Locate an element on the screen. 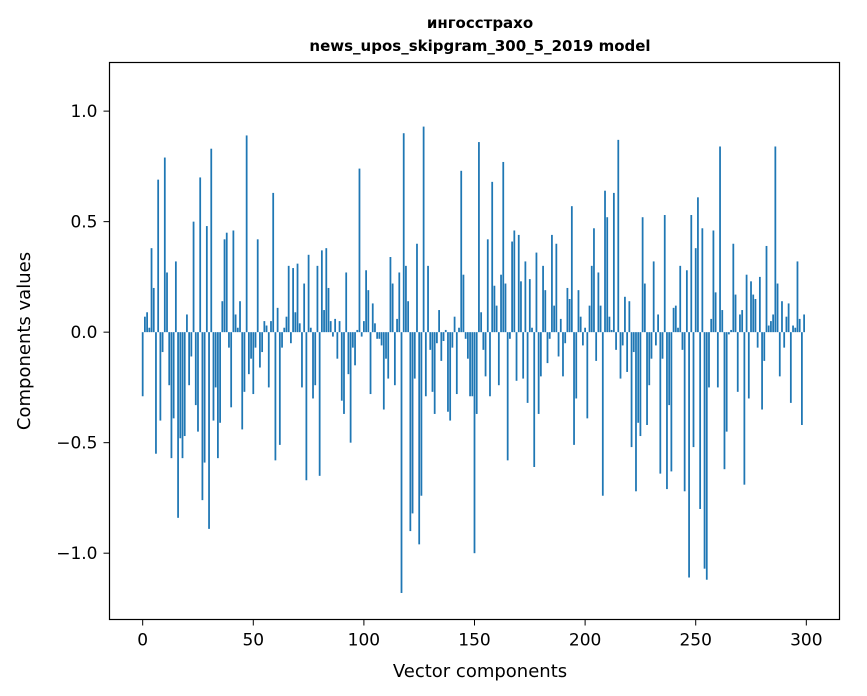 This screenshot has height=696, width=867. chart-title: ингосстрахо is located at coordinates (480, 23).